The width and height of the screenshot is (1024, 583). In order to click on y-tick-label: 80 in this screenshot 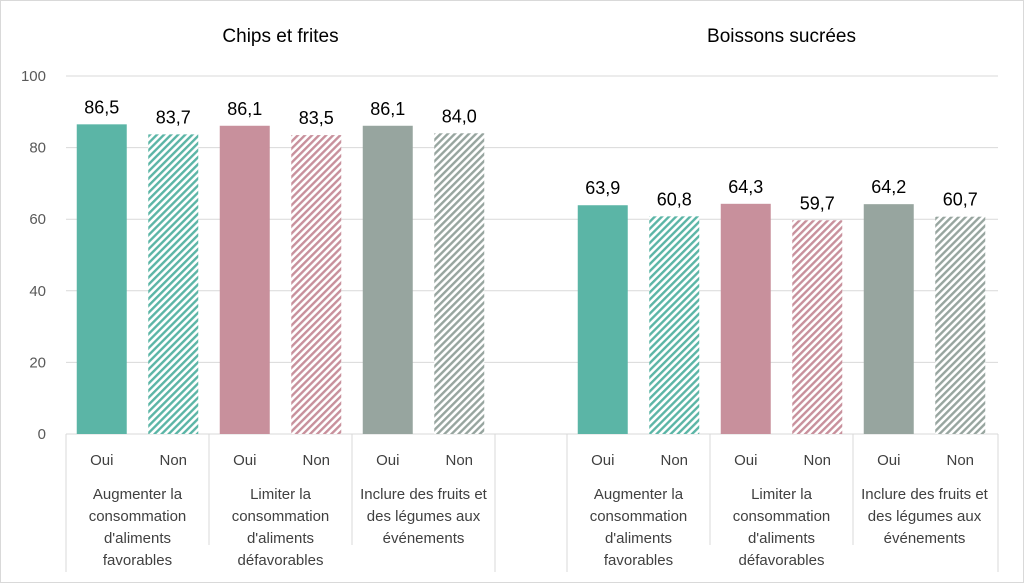, I will do `click(37, 148)`.